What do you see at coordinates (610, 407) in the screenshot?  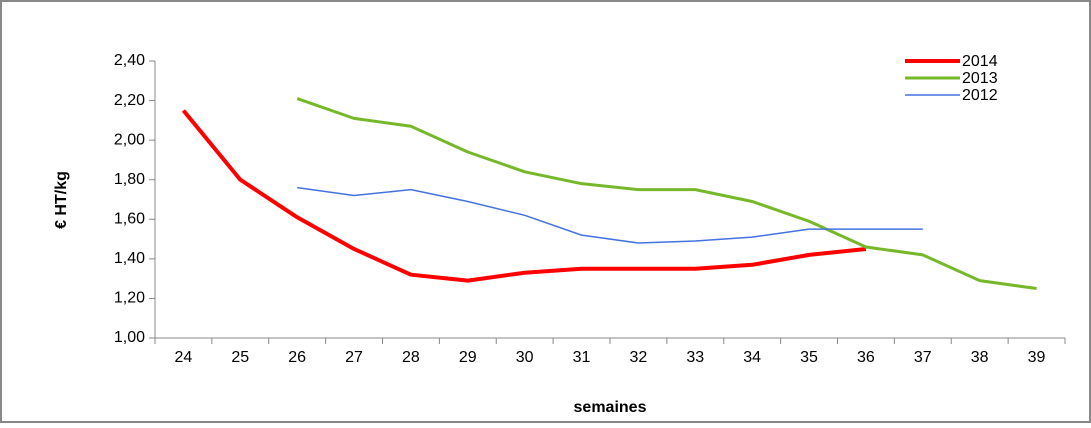 I see `x-axis-label: semaines` at bounding box center [610, 407].